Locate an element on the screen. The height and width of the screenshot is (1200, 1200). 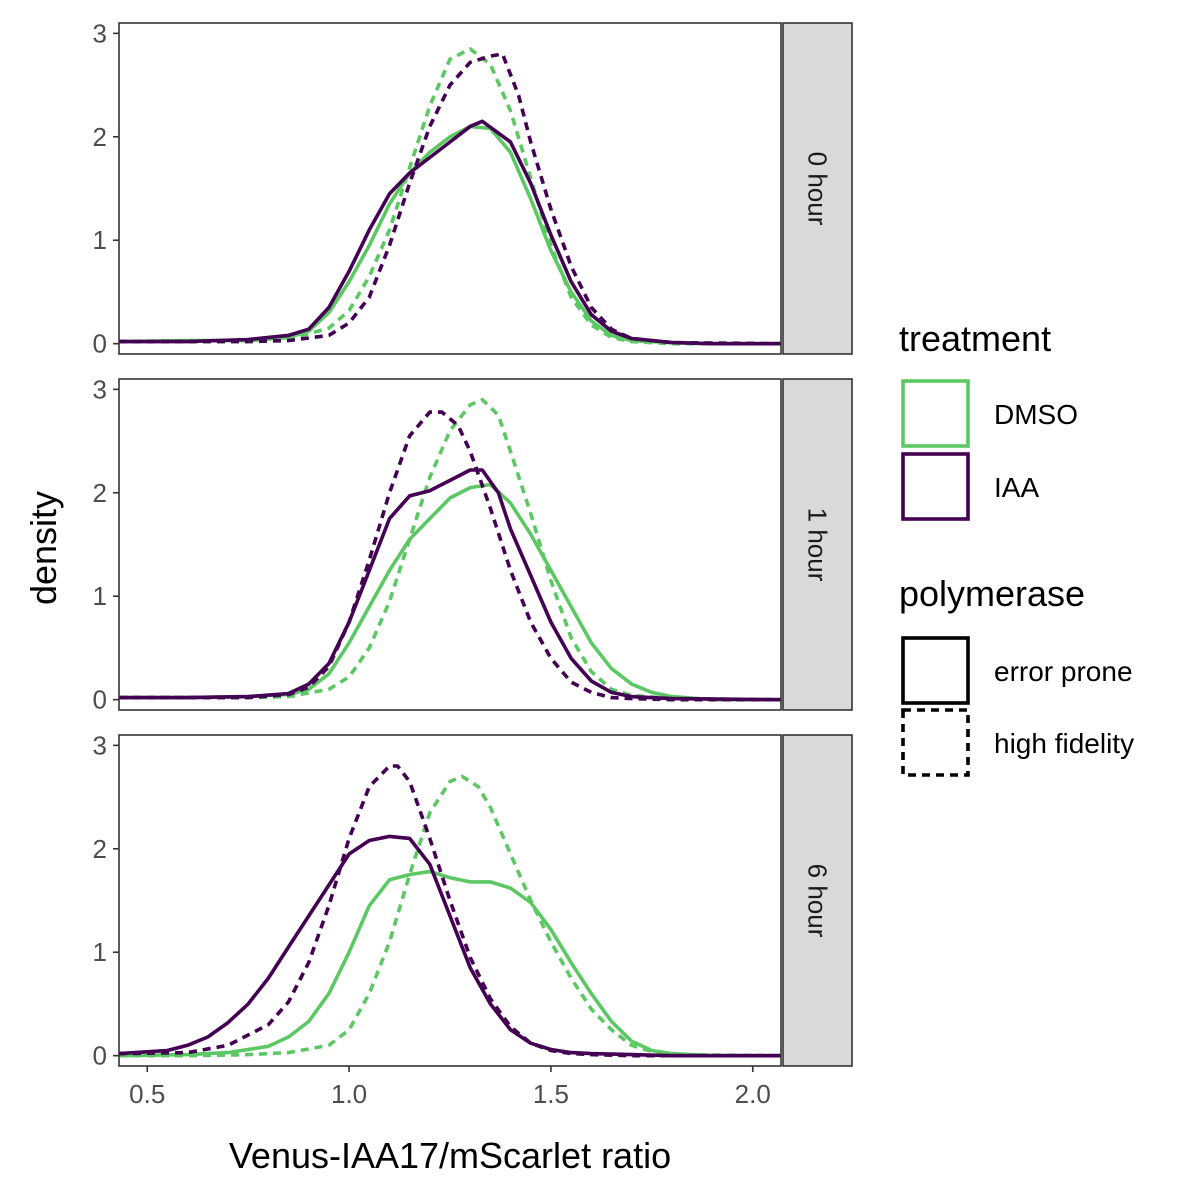
legend-title-treatment: treatment is located at coordinates (975, 338).